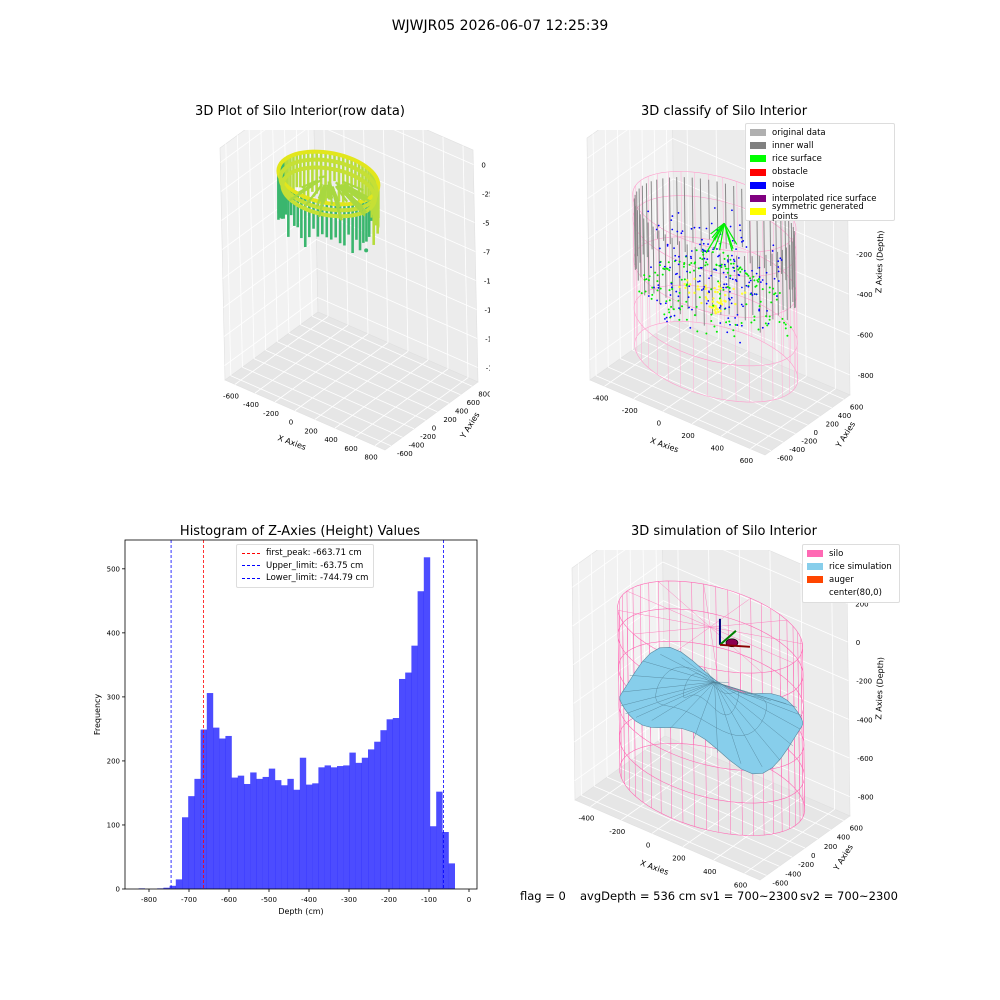  I want to click on histogram-xtick: -100, so click(429, 900).